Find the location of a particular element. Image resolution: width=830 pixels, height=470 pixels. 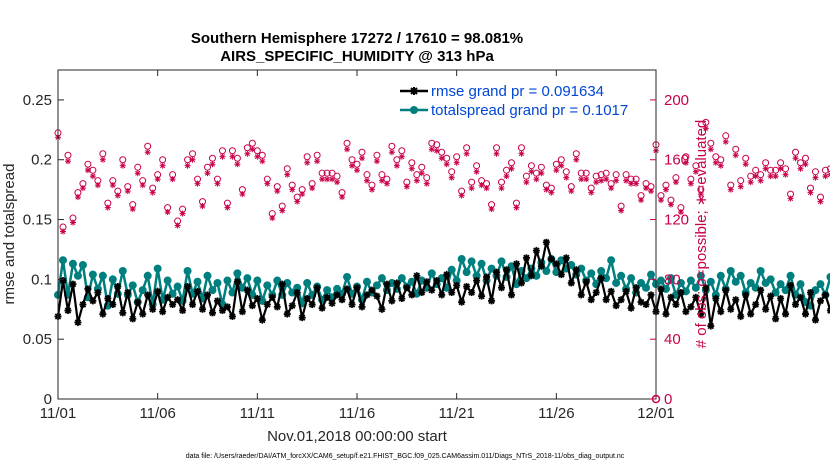

legend-rmse-label: rmse grand pr = 0.091634 is located at coordinates (517, 91).